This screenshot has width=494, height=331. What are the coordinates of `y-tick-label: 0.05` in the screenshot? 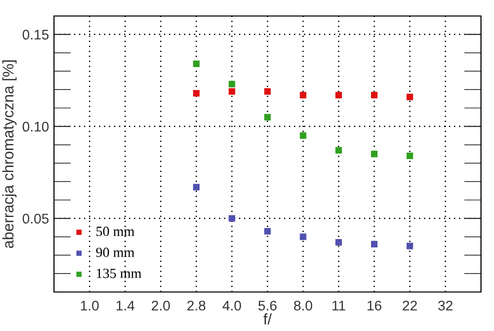 It's located at (35, 219).